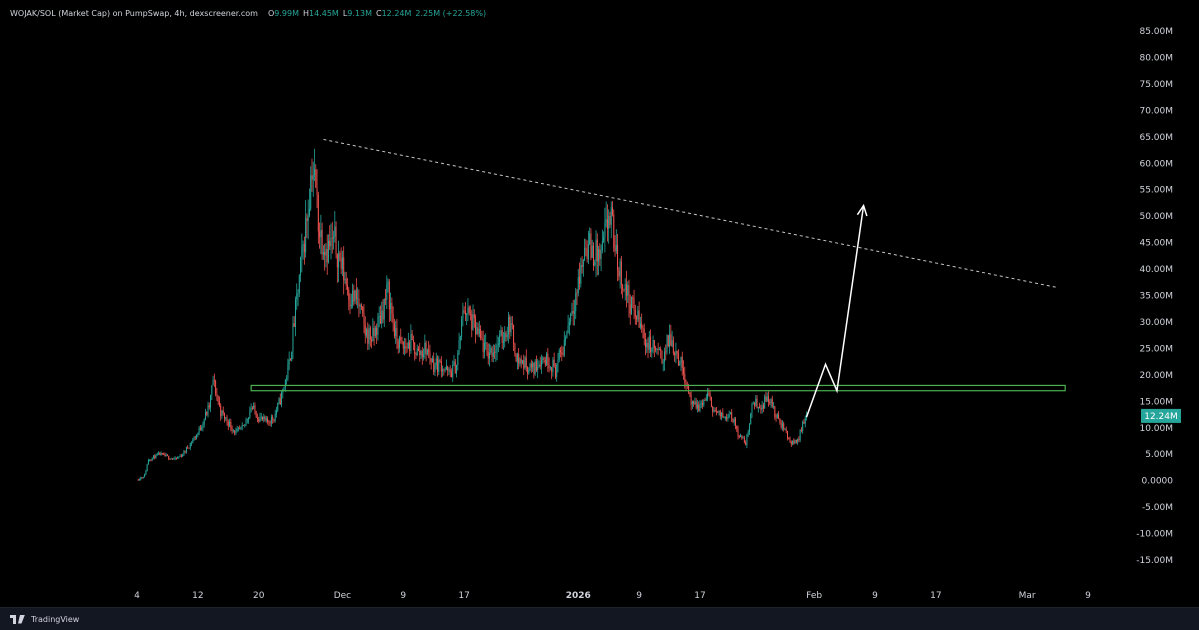  Describe the element at coordinates (463, 596) in the screenshot. I see `time-tick-label: 17` at that location.